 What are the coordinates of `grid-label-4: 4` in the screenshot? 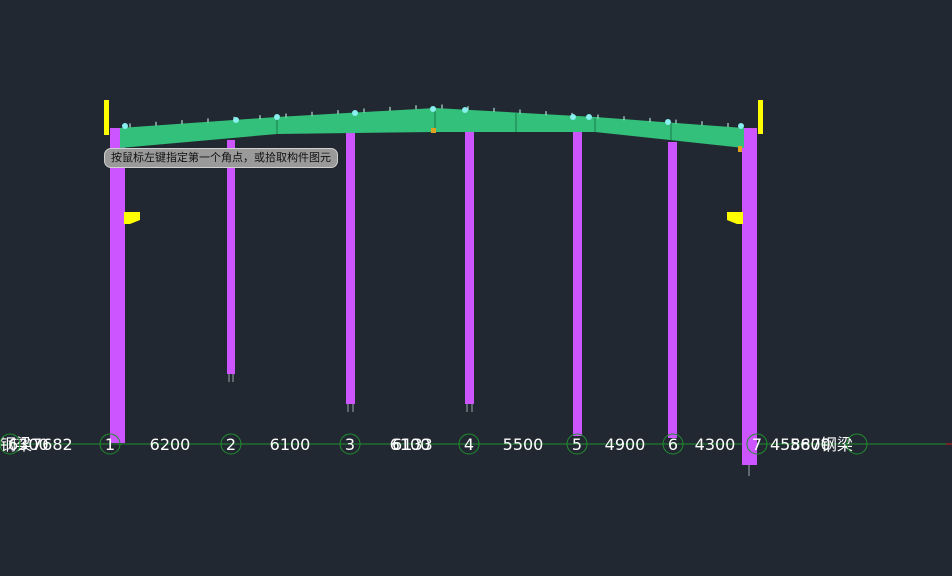 It's located at (469, 444).